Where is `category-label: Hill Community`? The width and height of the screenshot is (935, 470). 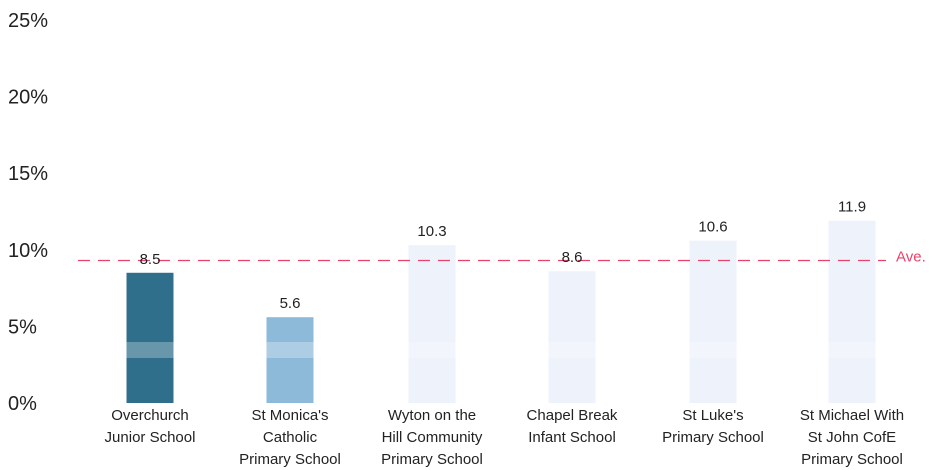
category-label: Hill Community is located at coordinates (432, 437).